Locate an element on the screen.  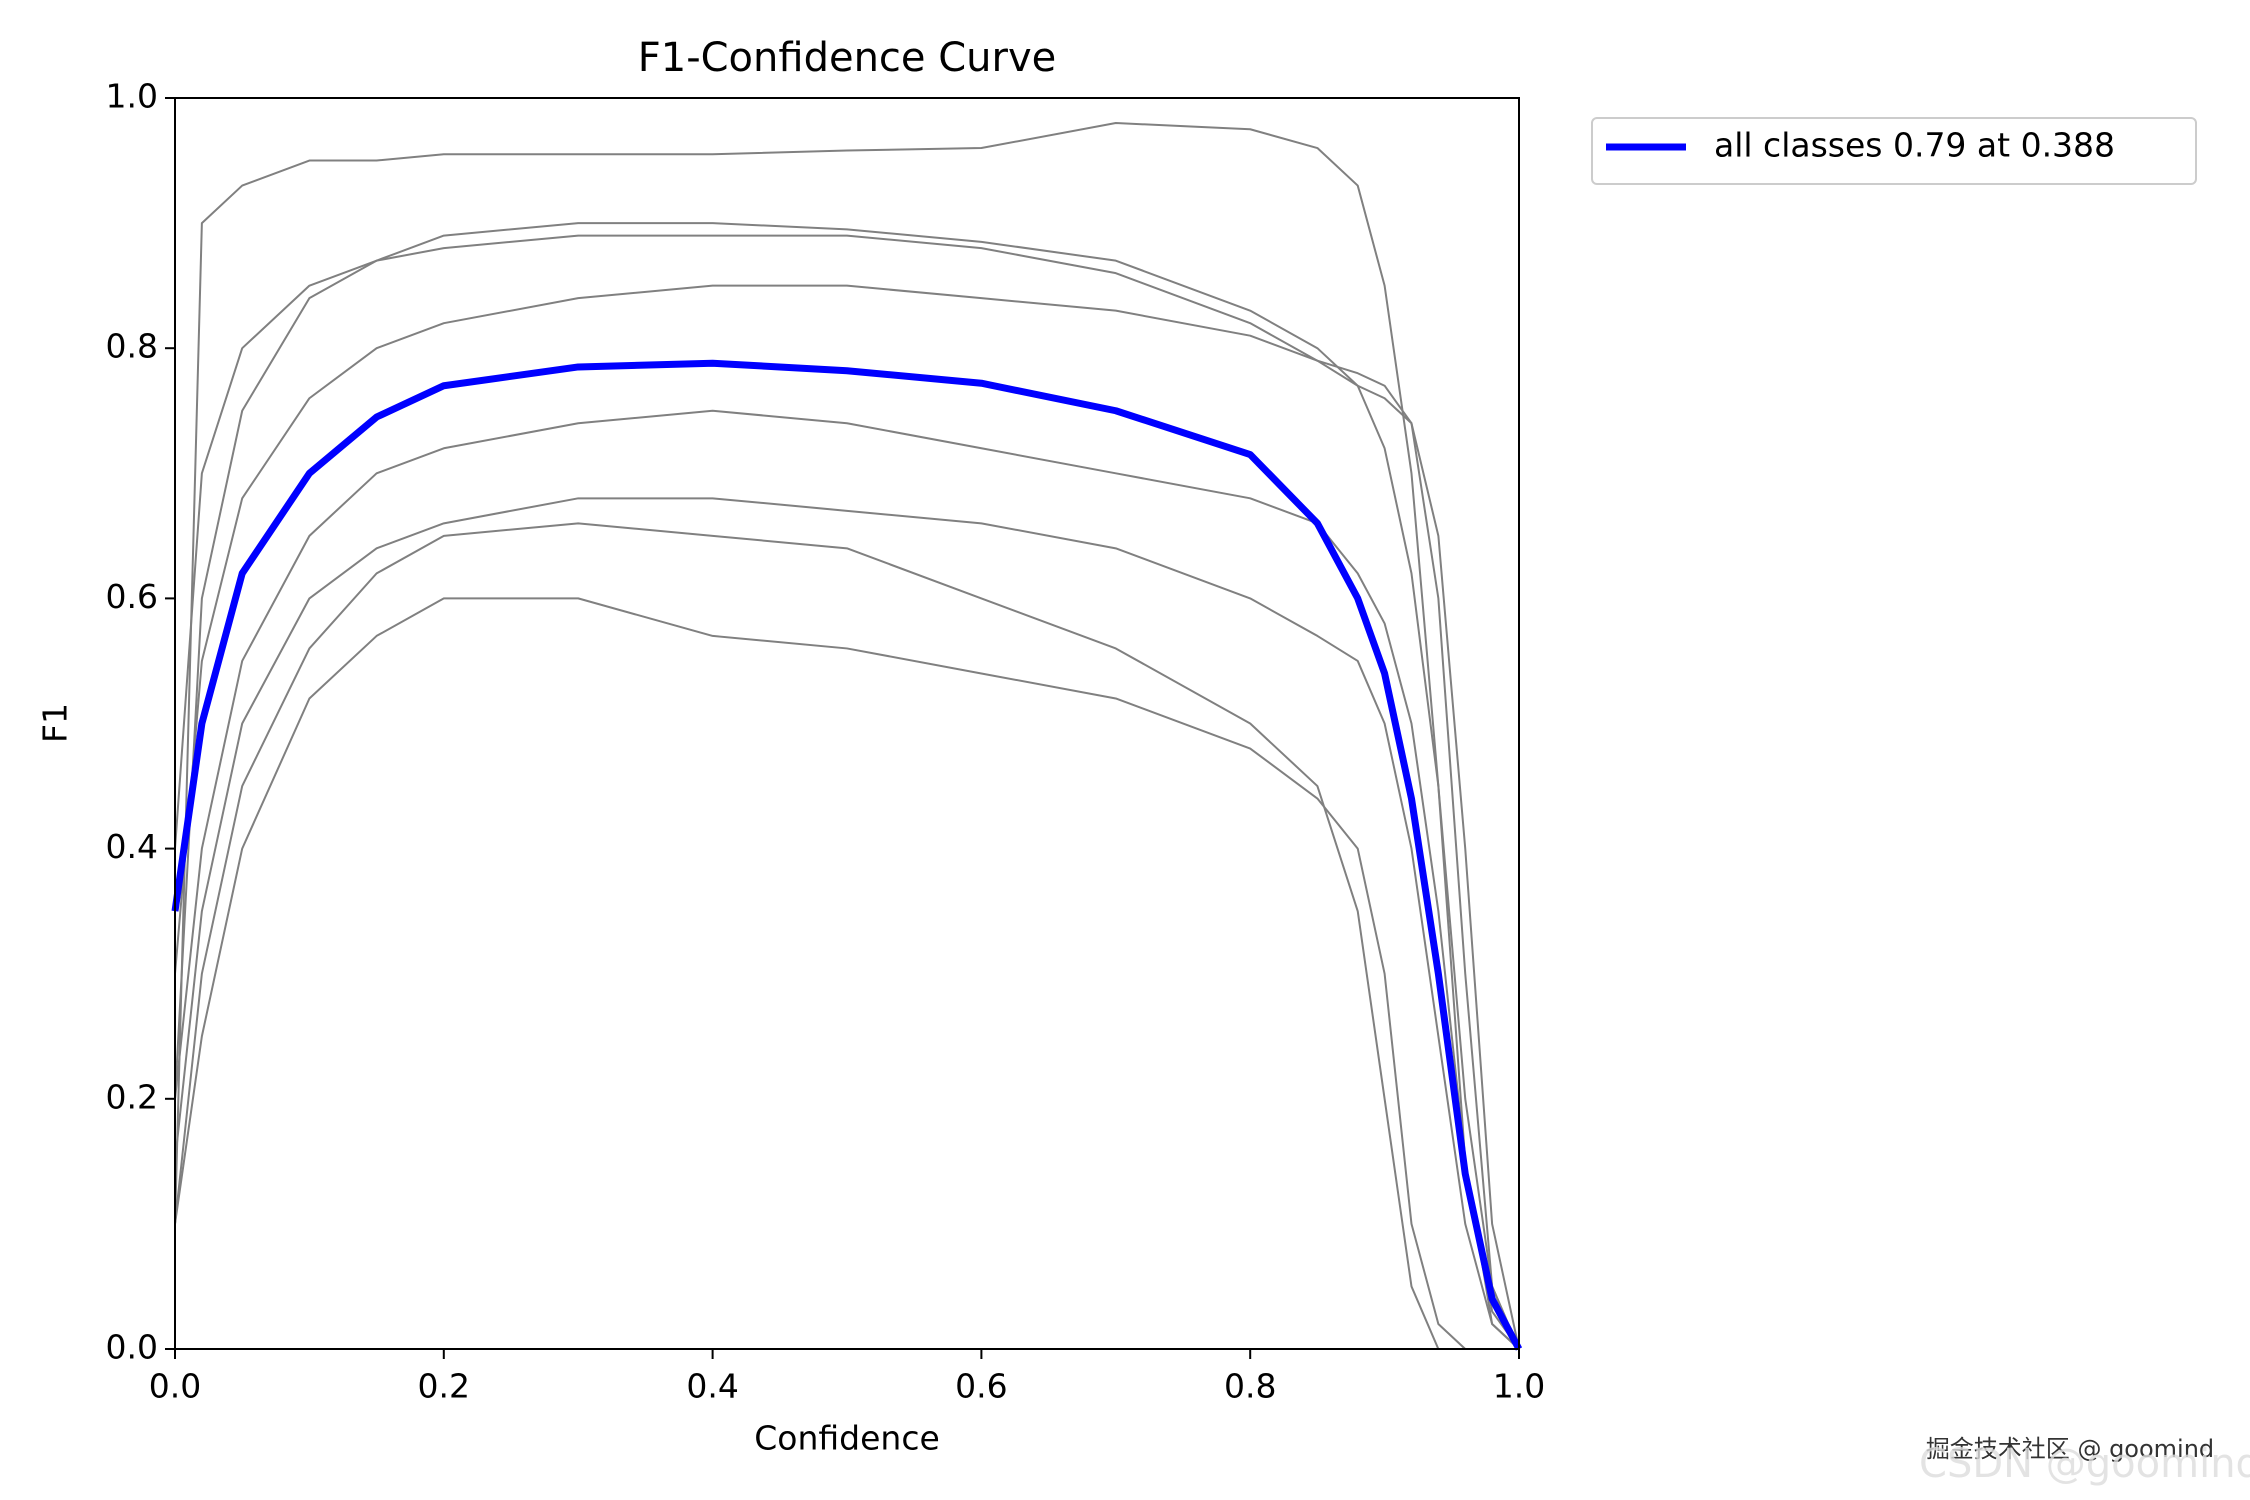
x-tick-label: 0.0 is located at coordinates (175, 1386).